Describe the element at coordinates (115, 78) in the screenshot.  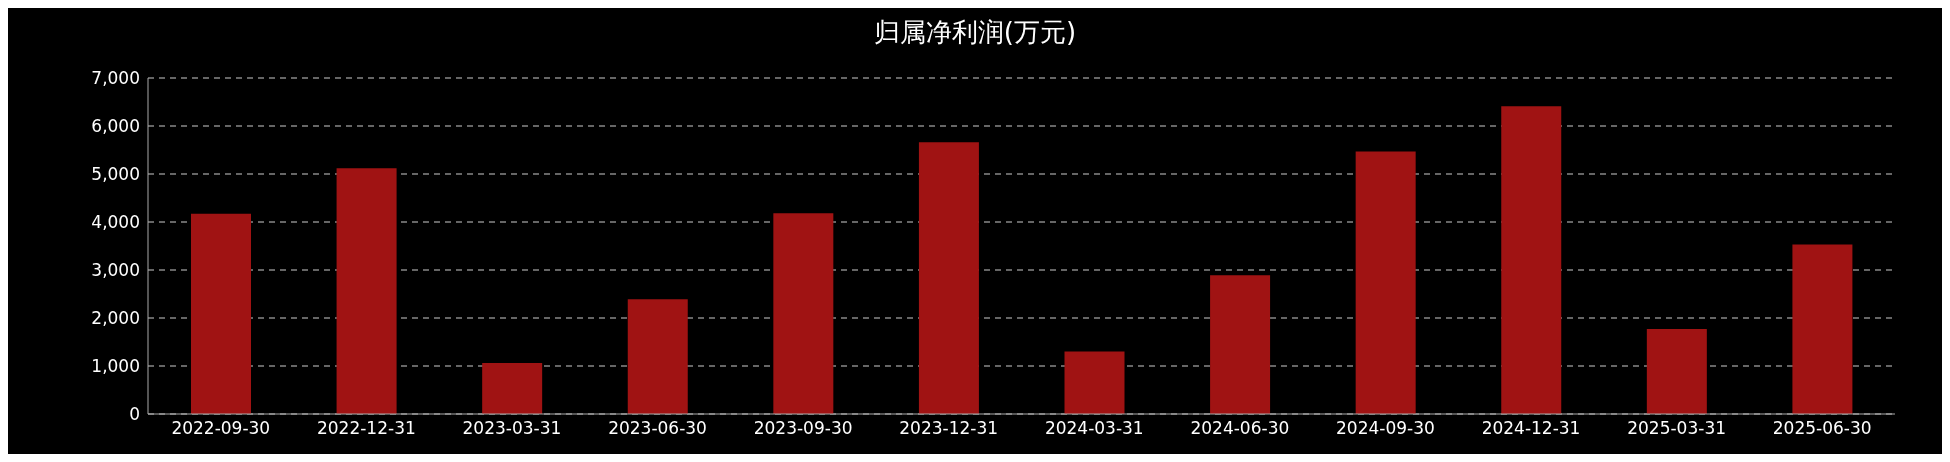
I see `y-tick-label: 7,000` at that location.